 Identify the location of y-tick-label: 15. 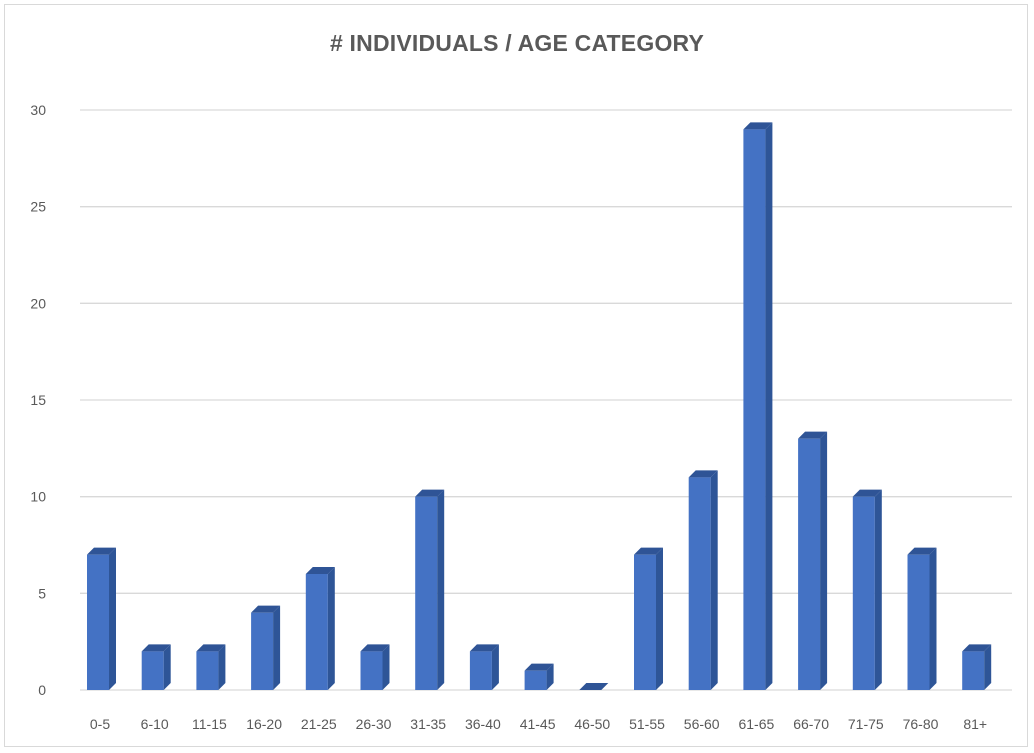
(38, 400).